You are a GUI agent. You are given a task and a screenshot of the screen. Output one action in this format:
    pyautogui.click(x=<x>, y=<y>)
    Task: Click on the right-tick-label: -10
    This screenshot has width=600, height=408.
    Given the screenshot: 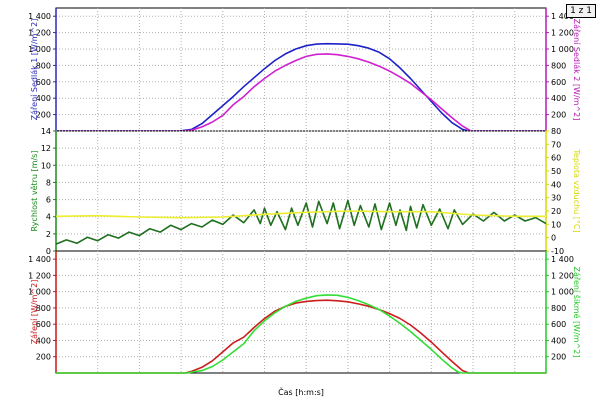 What is the action you would take?
    pyautogui.click(x=557, y=251)
    